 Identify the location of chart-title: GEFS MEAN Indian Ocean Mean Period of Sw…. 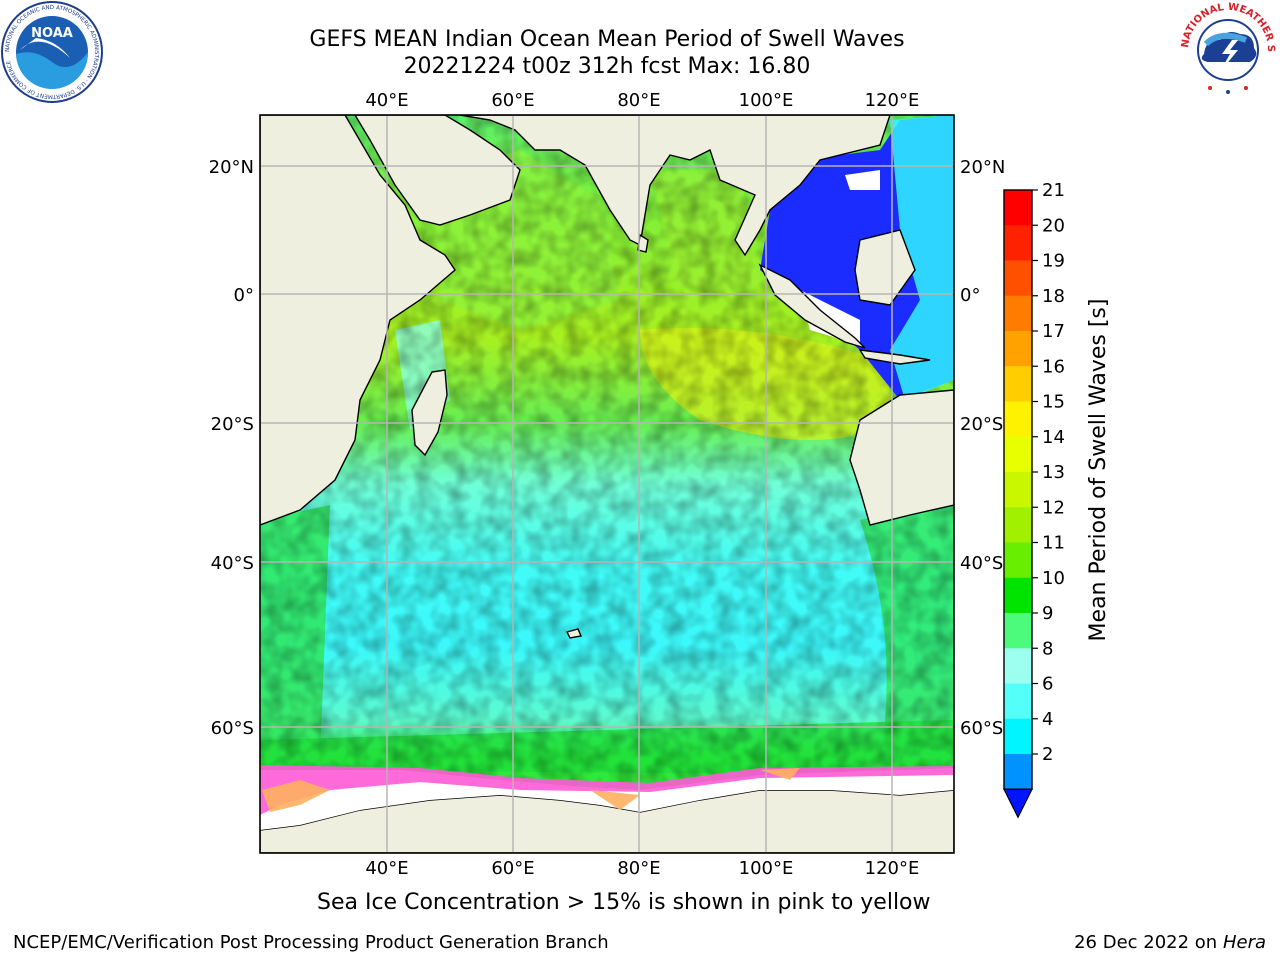
(607, 39).